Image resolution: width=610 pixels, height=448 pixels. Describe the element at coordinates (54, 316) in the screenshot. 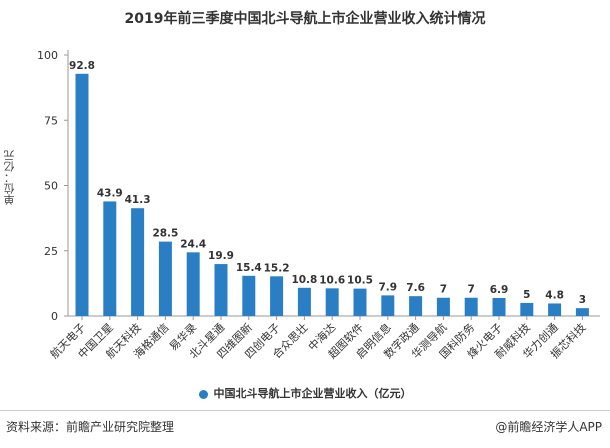

I see `y-tick-label: 0` at that location.